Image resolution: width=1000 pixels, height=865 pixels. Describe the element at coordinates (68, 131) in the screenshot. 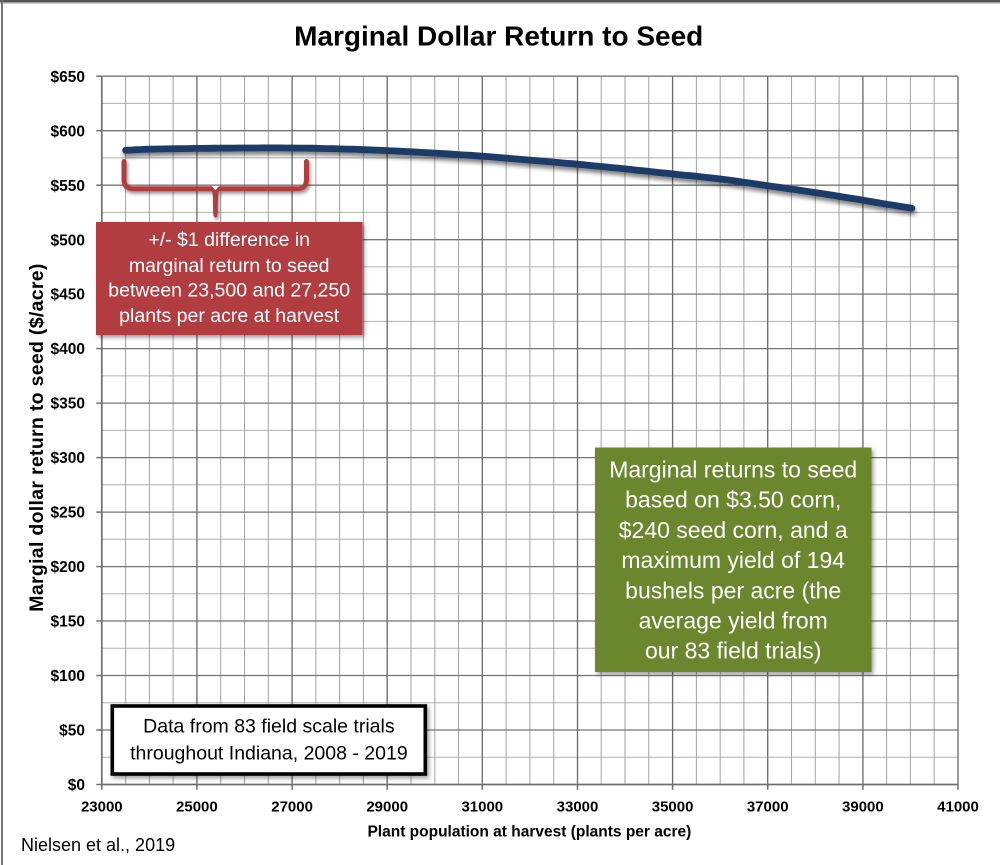

I see `svg-text: $600` at that location.